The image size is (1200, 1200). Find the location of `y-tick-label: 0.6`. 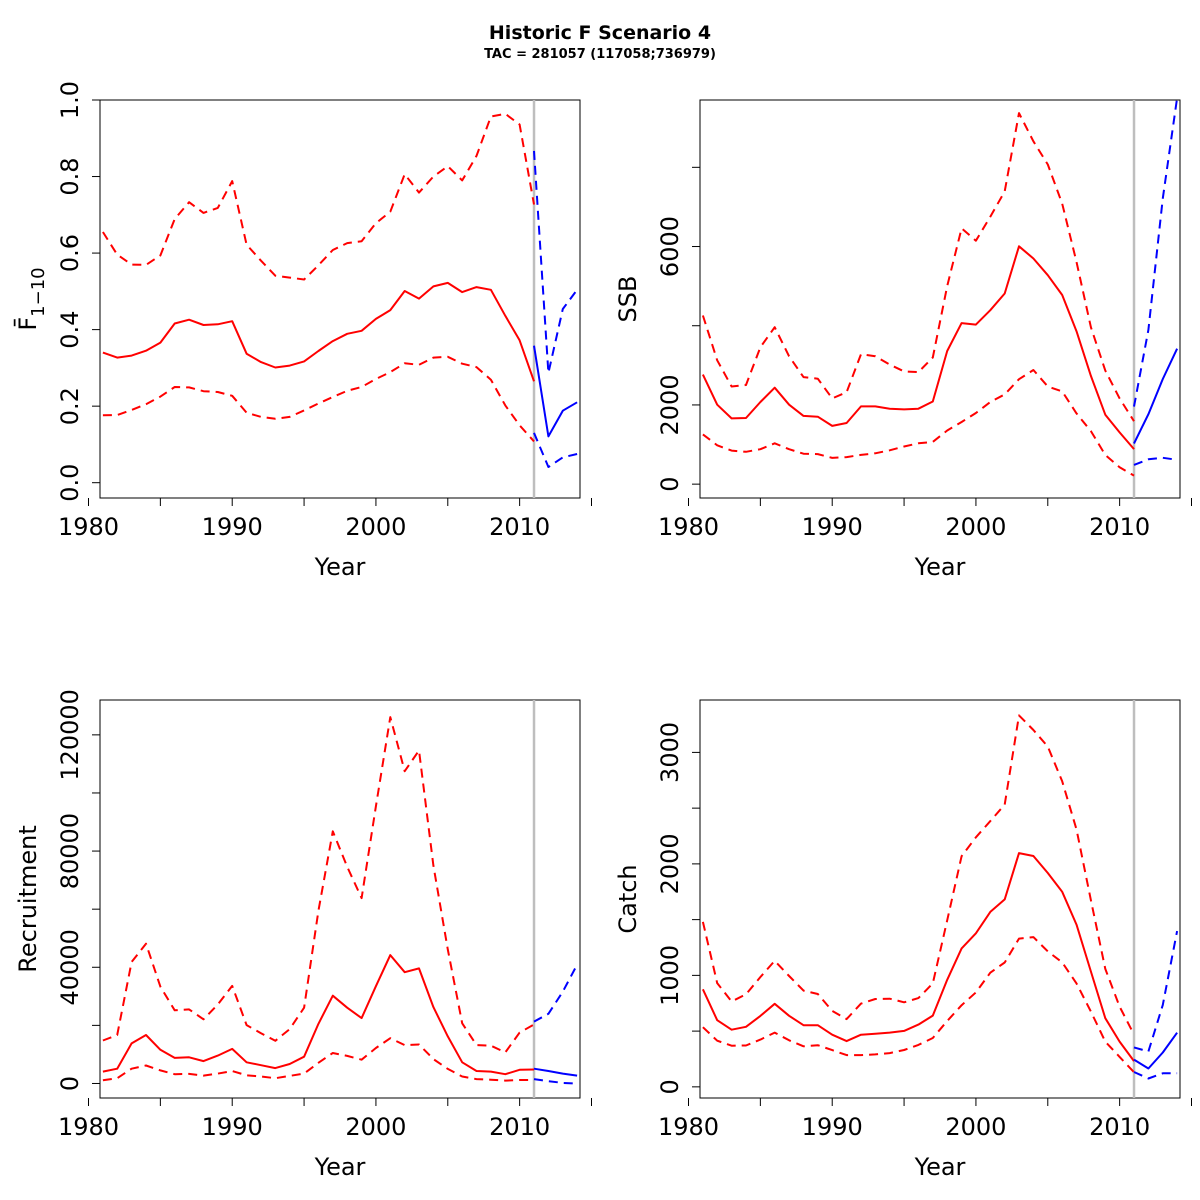

y-tick-label: 0.6 is located at coordinates (70, 253).